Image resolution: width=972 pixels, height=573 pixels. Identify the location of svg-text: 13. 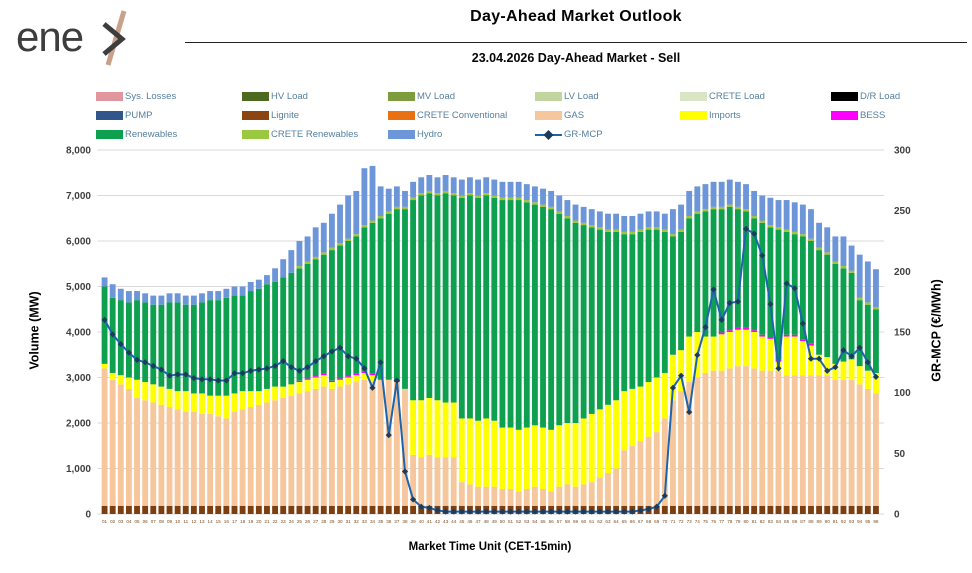
(202, 521).